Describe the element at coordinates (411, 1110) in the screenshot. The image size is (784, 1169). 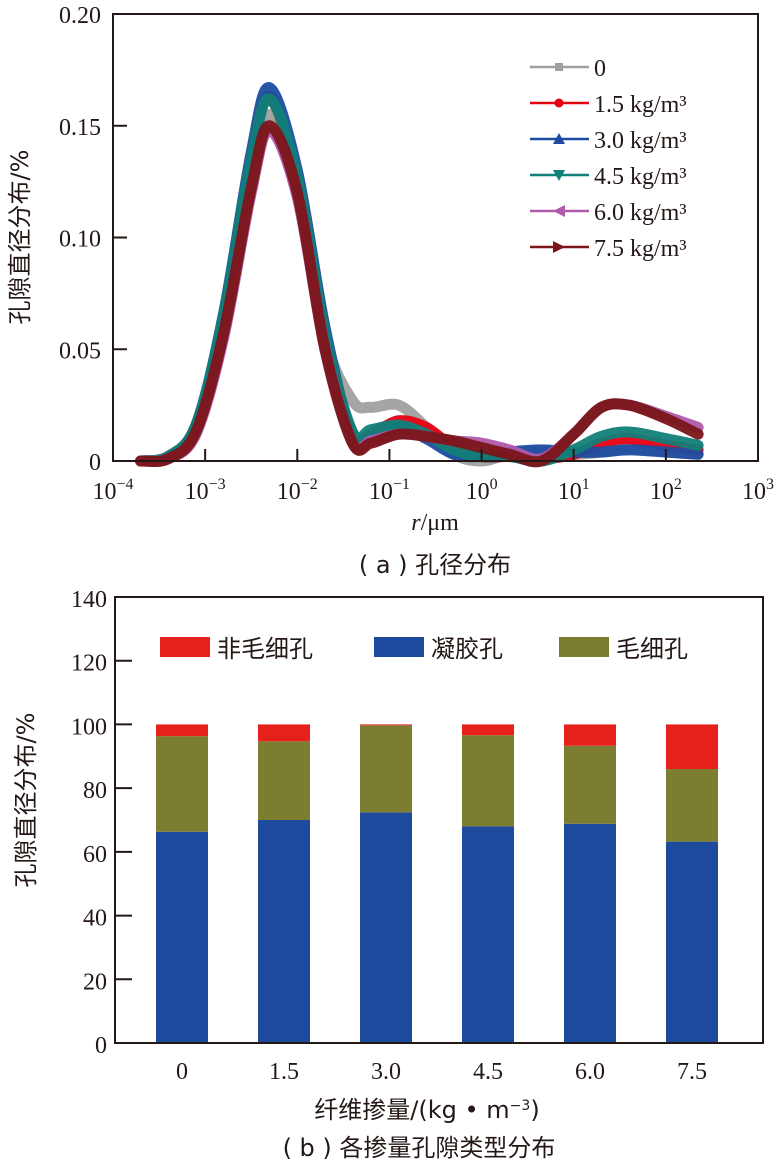
I see `x-axis-title-main: 纤维掺量/(kg • m` at that location.